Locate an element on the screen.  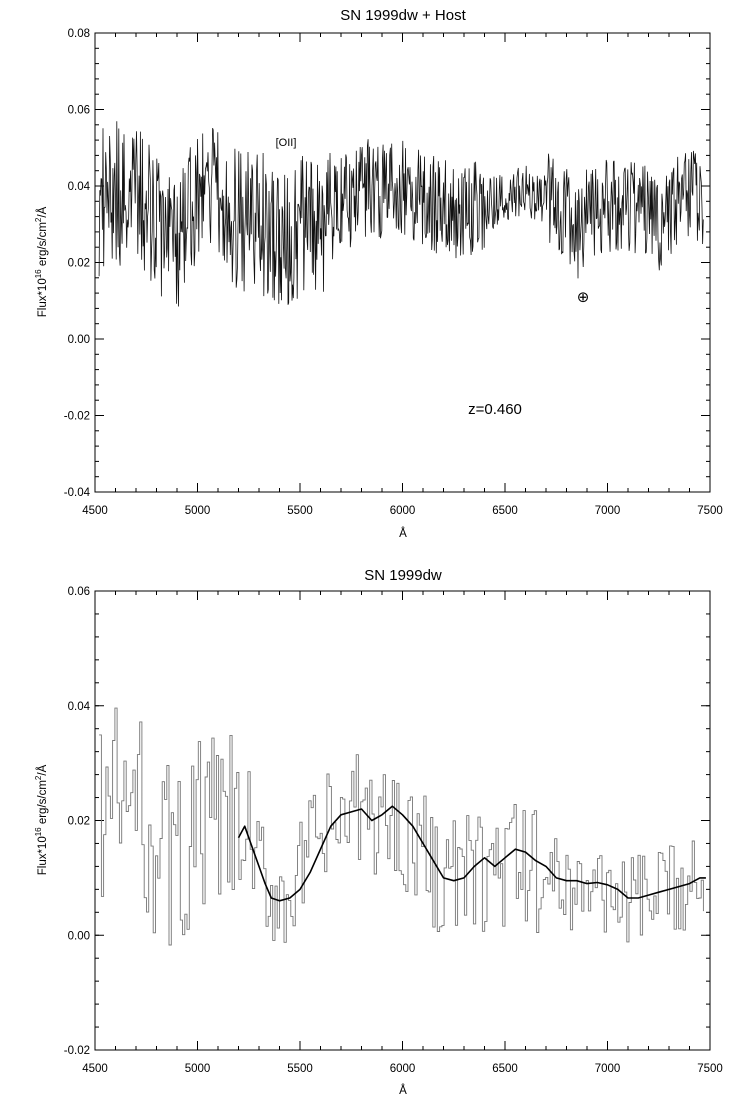
oii-line-annotation: [OII] is located at coordinates (286, 143).